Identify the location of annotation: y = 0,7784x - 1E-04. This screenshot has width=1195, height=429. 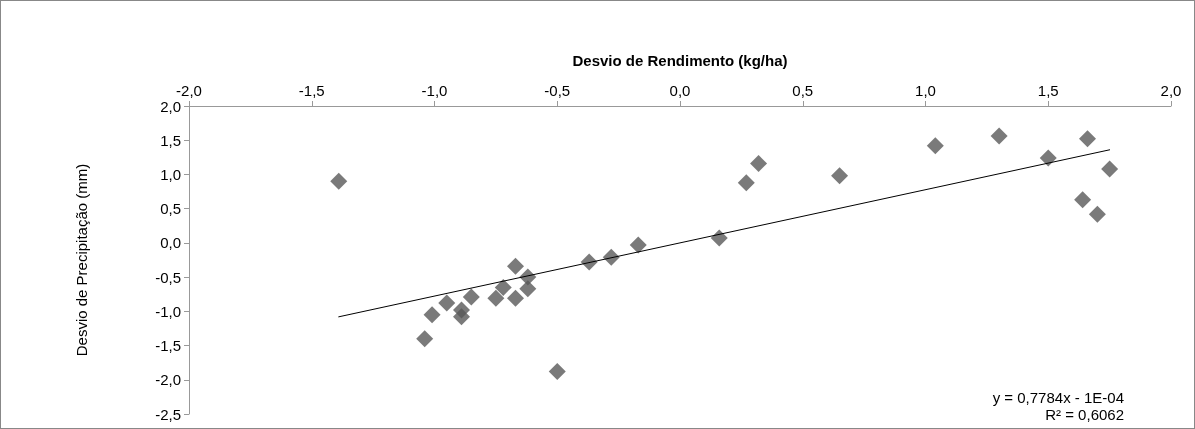
(1058, 397).